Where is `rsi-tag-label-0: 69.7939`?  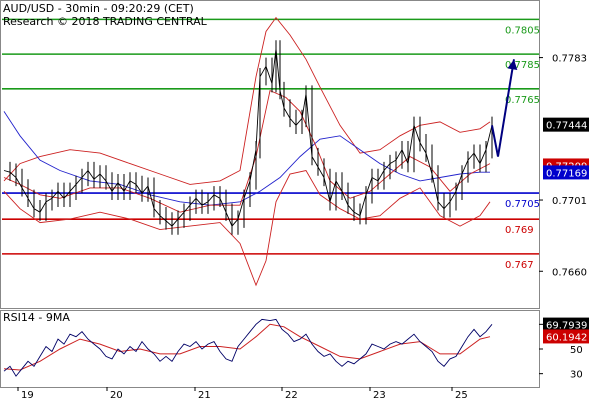
rsi-tag-label-0: 69.7939 is located at coordinates (566, 326).